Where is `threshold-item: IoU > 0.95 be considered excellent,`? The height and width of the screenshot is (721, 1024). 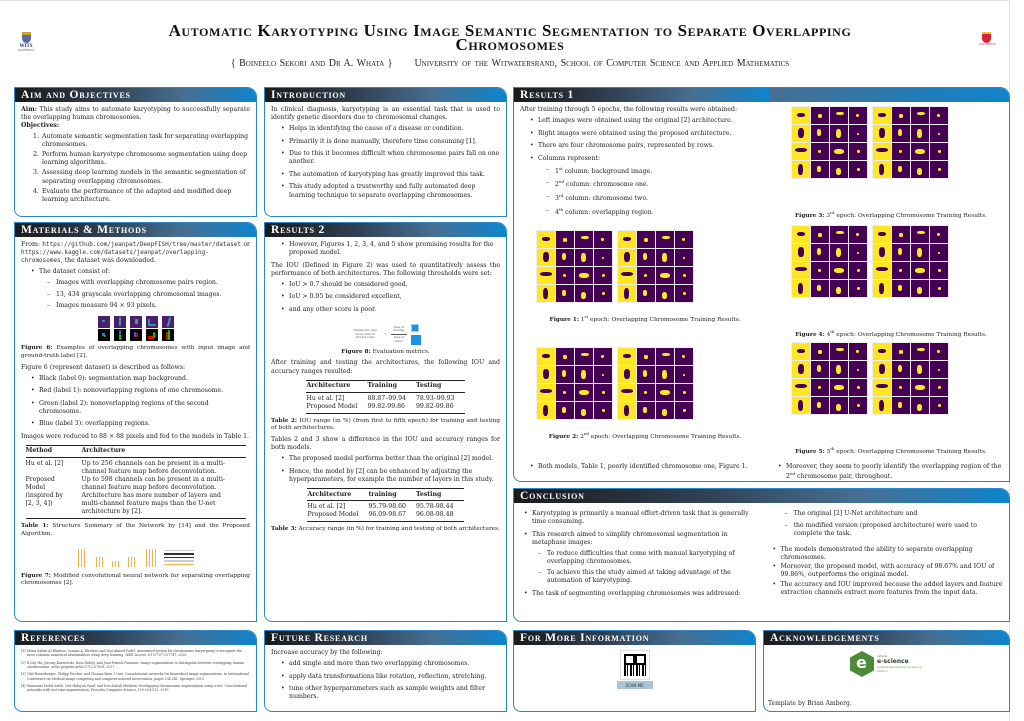
threshold-item: IoU > 0.95 be considered excellent, is located at coordinates (390, 297).